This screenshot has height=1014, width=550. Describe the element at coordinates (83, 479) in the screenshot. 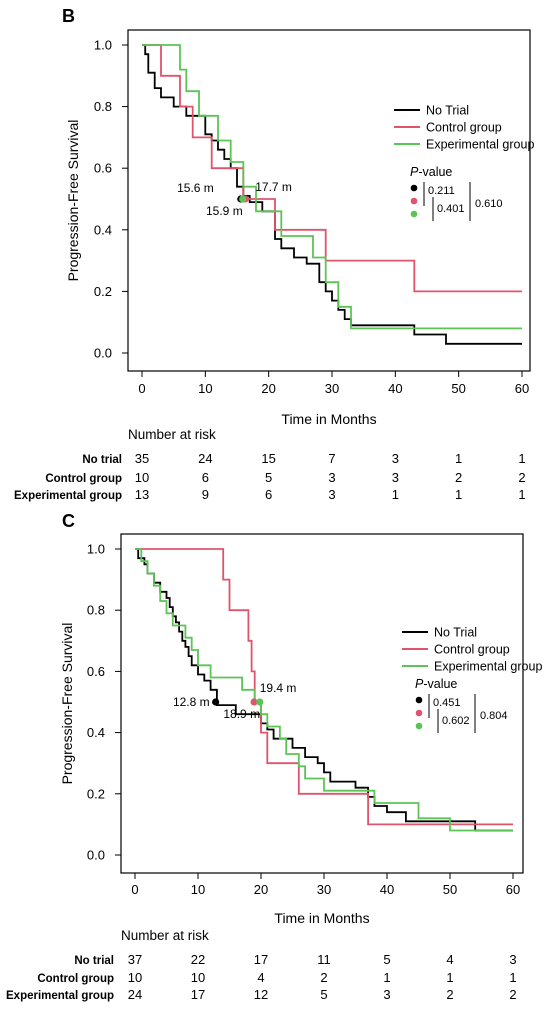

I see `chart-b-risk-row-label-1: Control group` at that location.